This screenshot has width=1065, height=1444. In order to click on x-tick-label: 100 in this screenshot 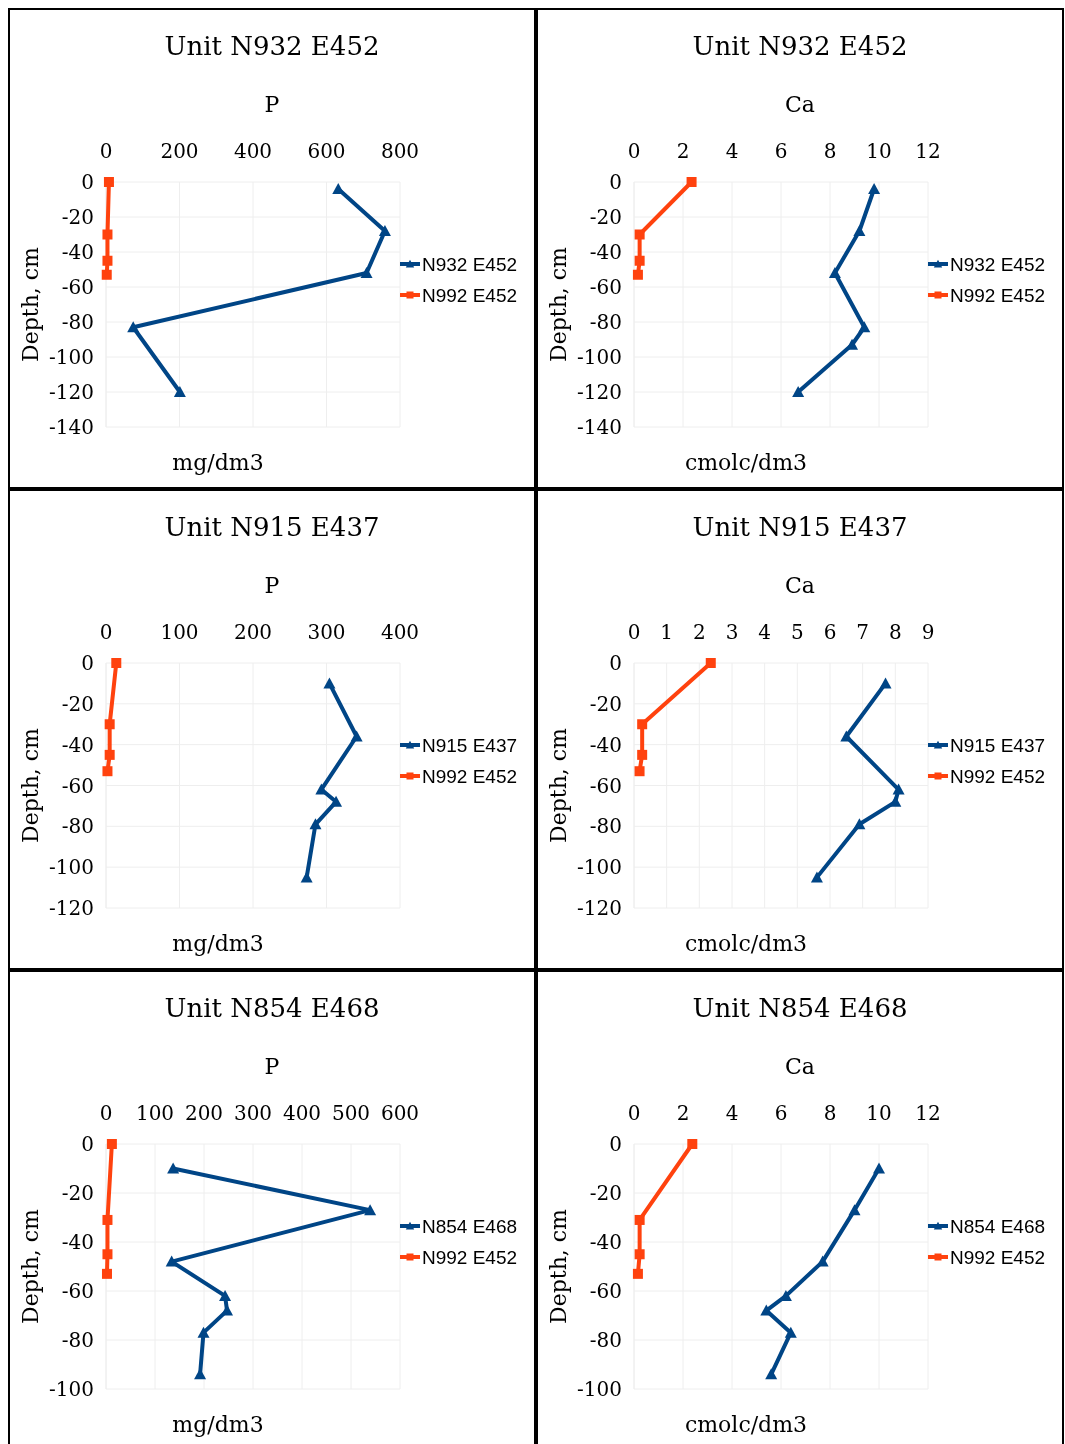, I will do `click(155, 1113)`.